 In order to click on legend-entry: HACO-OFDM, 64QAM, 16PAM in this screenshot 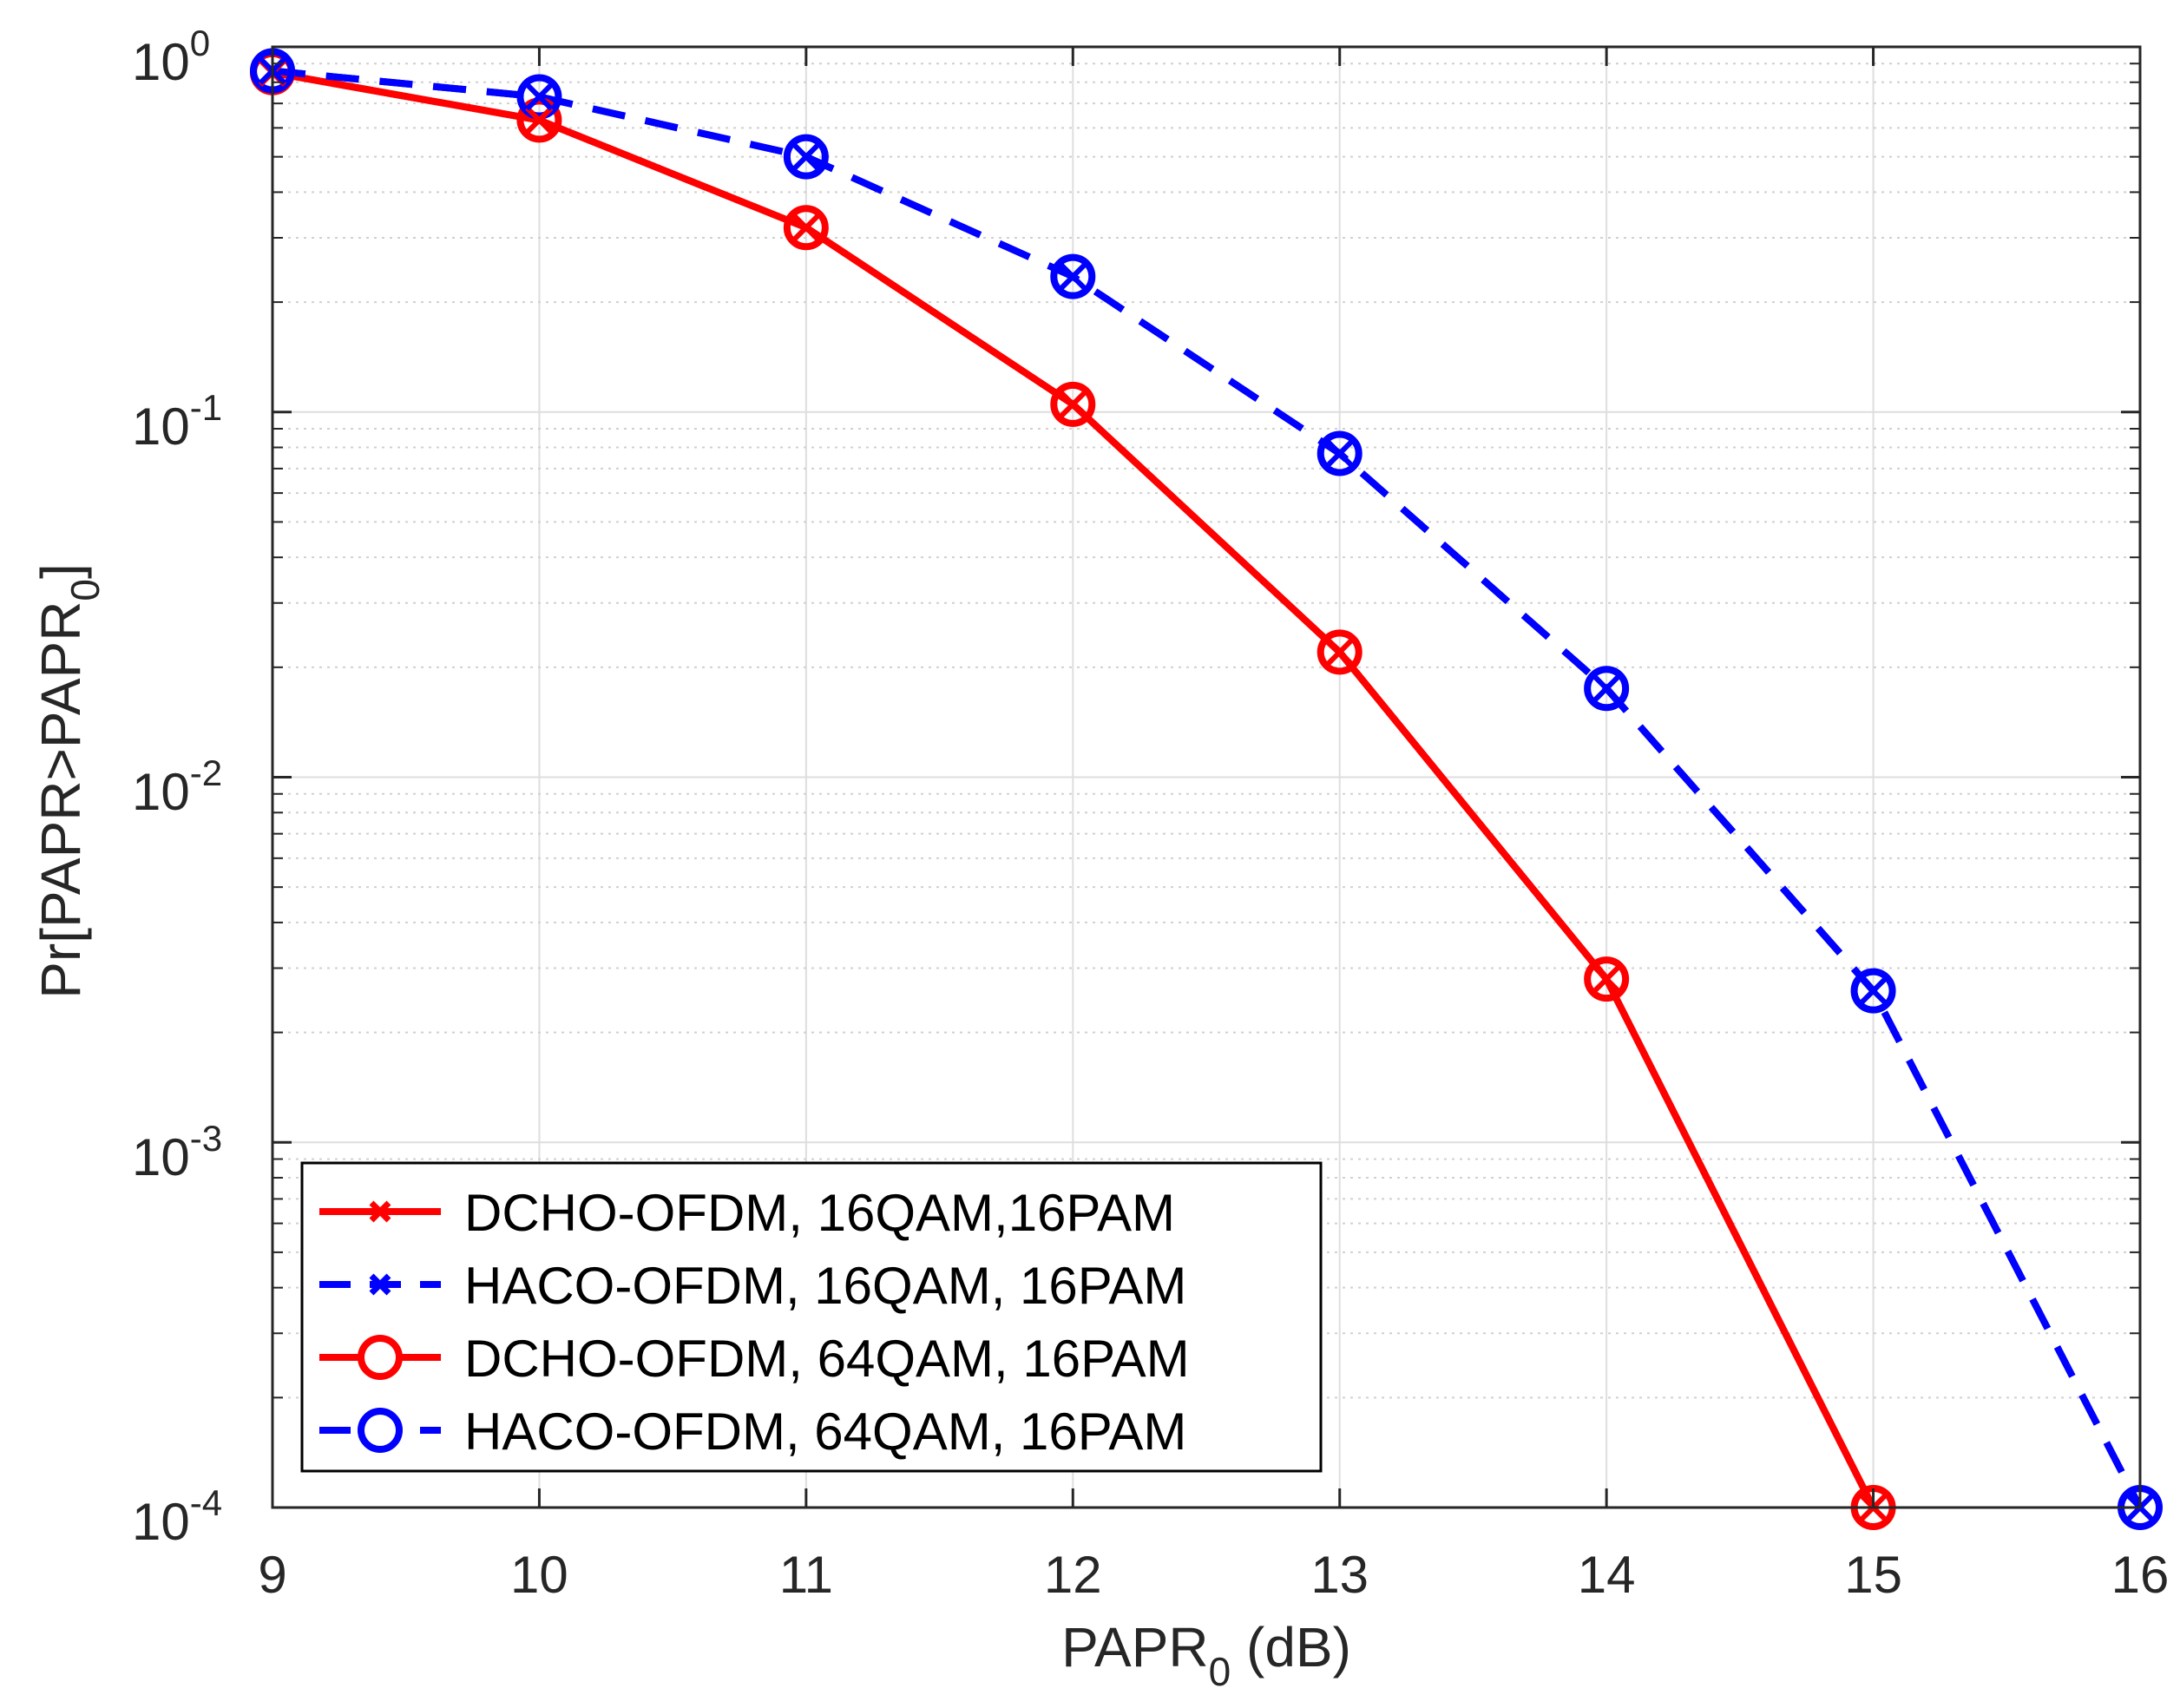, I will do `click(752, 1432)`.